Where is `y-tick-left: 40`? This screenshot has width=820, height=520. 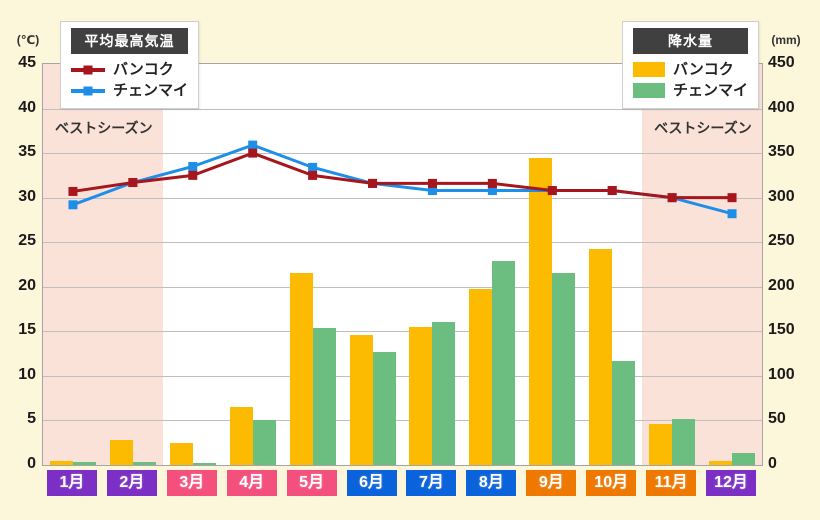 y-tick-left: 40 is located at coordinates (27, 107).